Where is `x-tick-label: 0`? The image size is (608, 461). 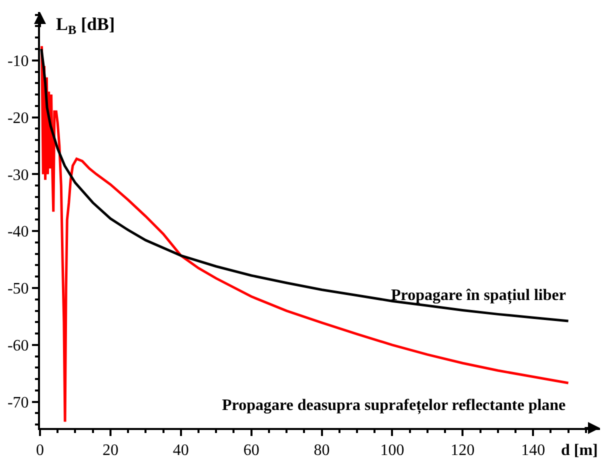 x-tick-label: 0 is located at coordinates (40, 451).